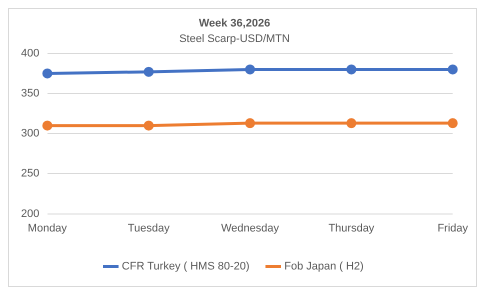 This screenshot has width=485, height=295. I want to click on legend-label: Fob Japan ( H2), so click(324, 266).